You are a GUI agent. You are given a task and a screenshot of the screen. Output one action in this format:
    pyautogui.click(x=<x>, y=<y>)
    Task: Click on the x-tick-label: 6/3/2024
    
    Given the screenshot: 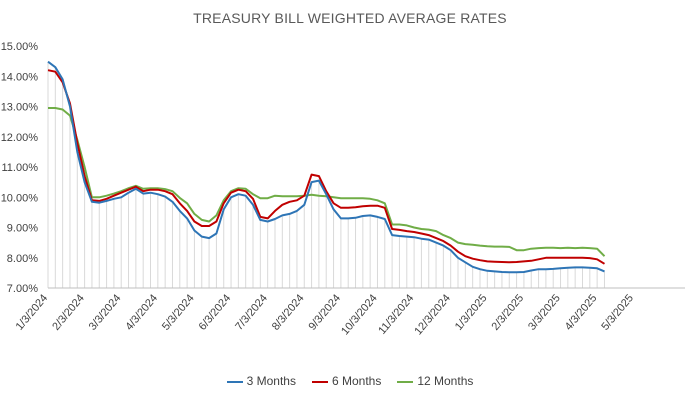 What is the action you would take?
    pyautogui.click(x=215, y=312)
    